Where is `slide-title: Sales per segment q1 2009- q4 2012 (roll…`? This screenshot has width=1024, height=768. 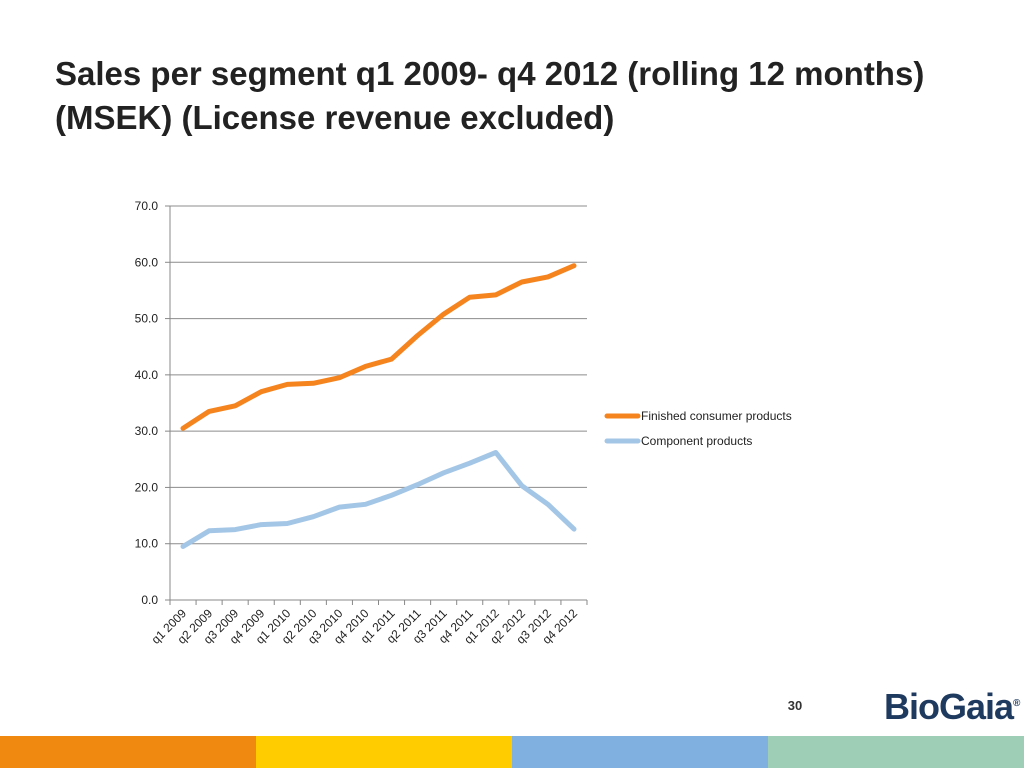 slide-title: Sales per segment q1 2009- q4 2012 (roll… is located at coordinates (490, 95).